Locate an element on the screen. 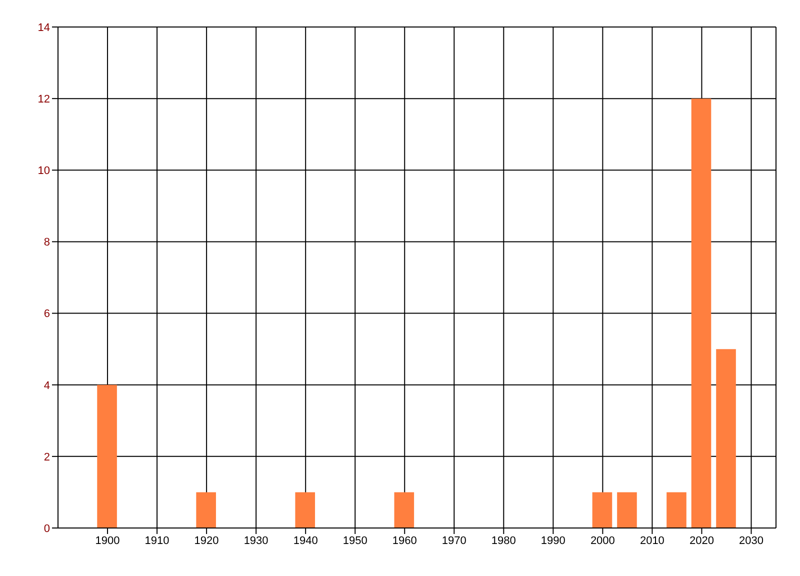 The height and width of the screenshot is (576, 800). x-tick-label: 2000 is located at coordinates (602, 540).